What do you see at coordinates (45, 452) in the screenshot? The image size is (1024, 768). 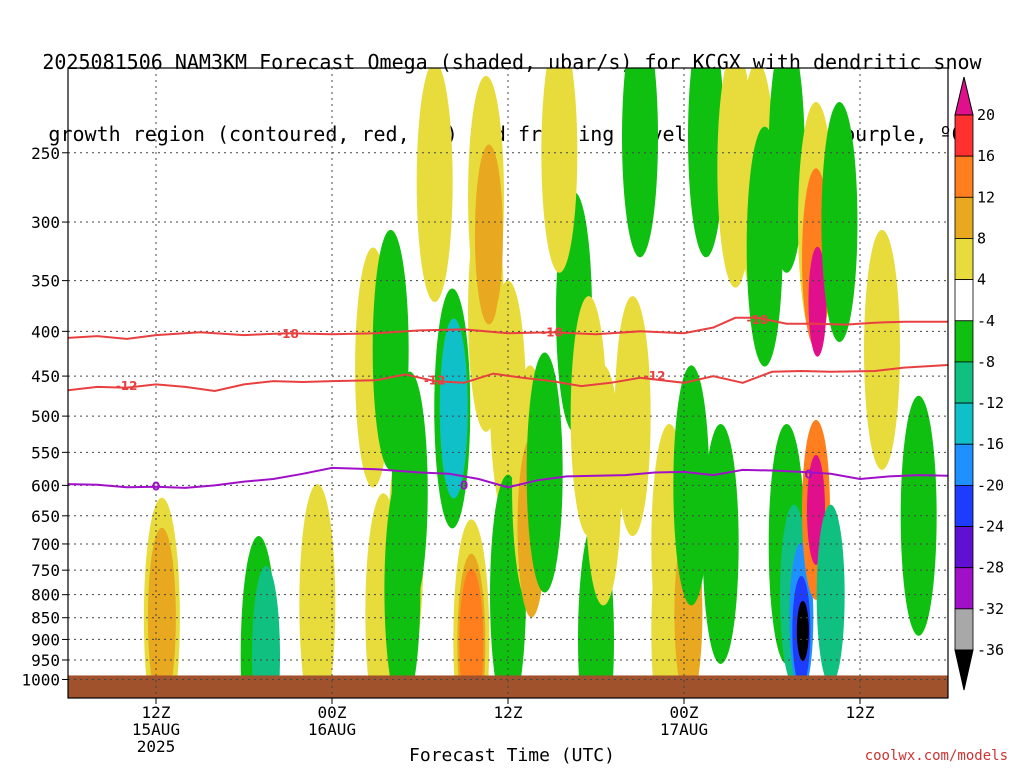 I see `y-tick-label: 550` at bounding box center [45, 452].